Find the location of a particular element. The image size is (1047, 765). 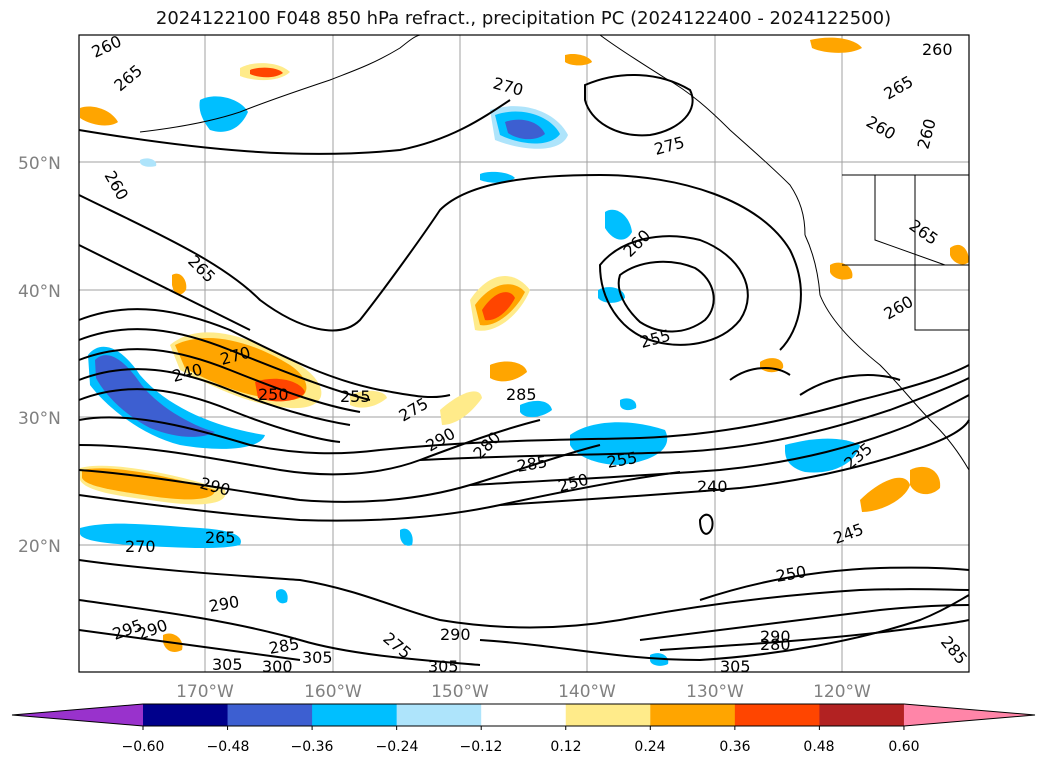

colorbar-tick-label: 0.48 is located at coordinates (818, 747).